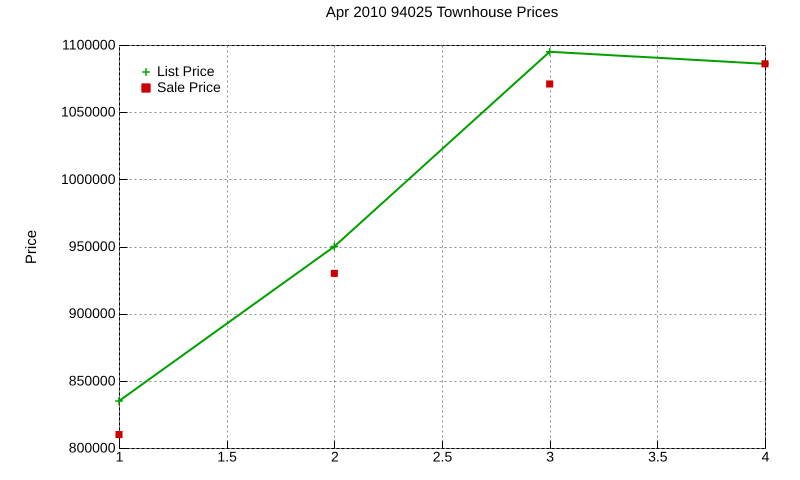  Describe the element at coordinates (88, 112) in the screenshot. I see `y-tick-label: 1050000` at that location.